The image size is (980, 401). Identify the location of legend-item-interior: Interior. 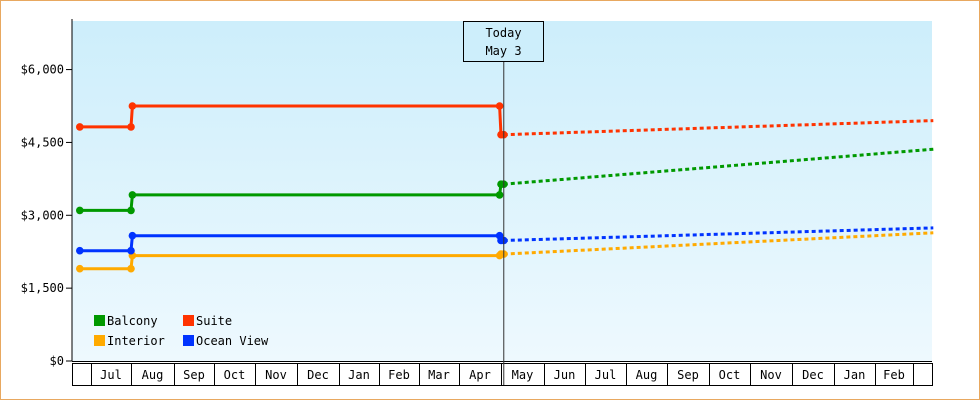
(129, 341).